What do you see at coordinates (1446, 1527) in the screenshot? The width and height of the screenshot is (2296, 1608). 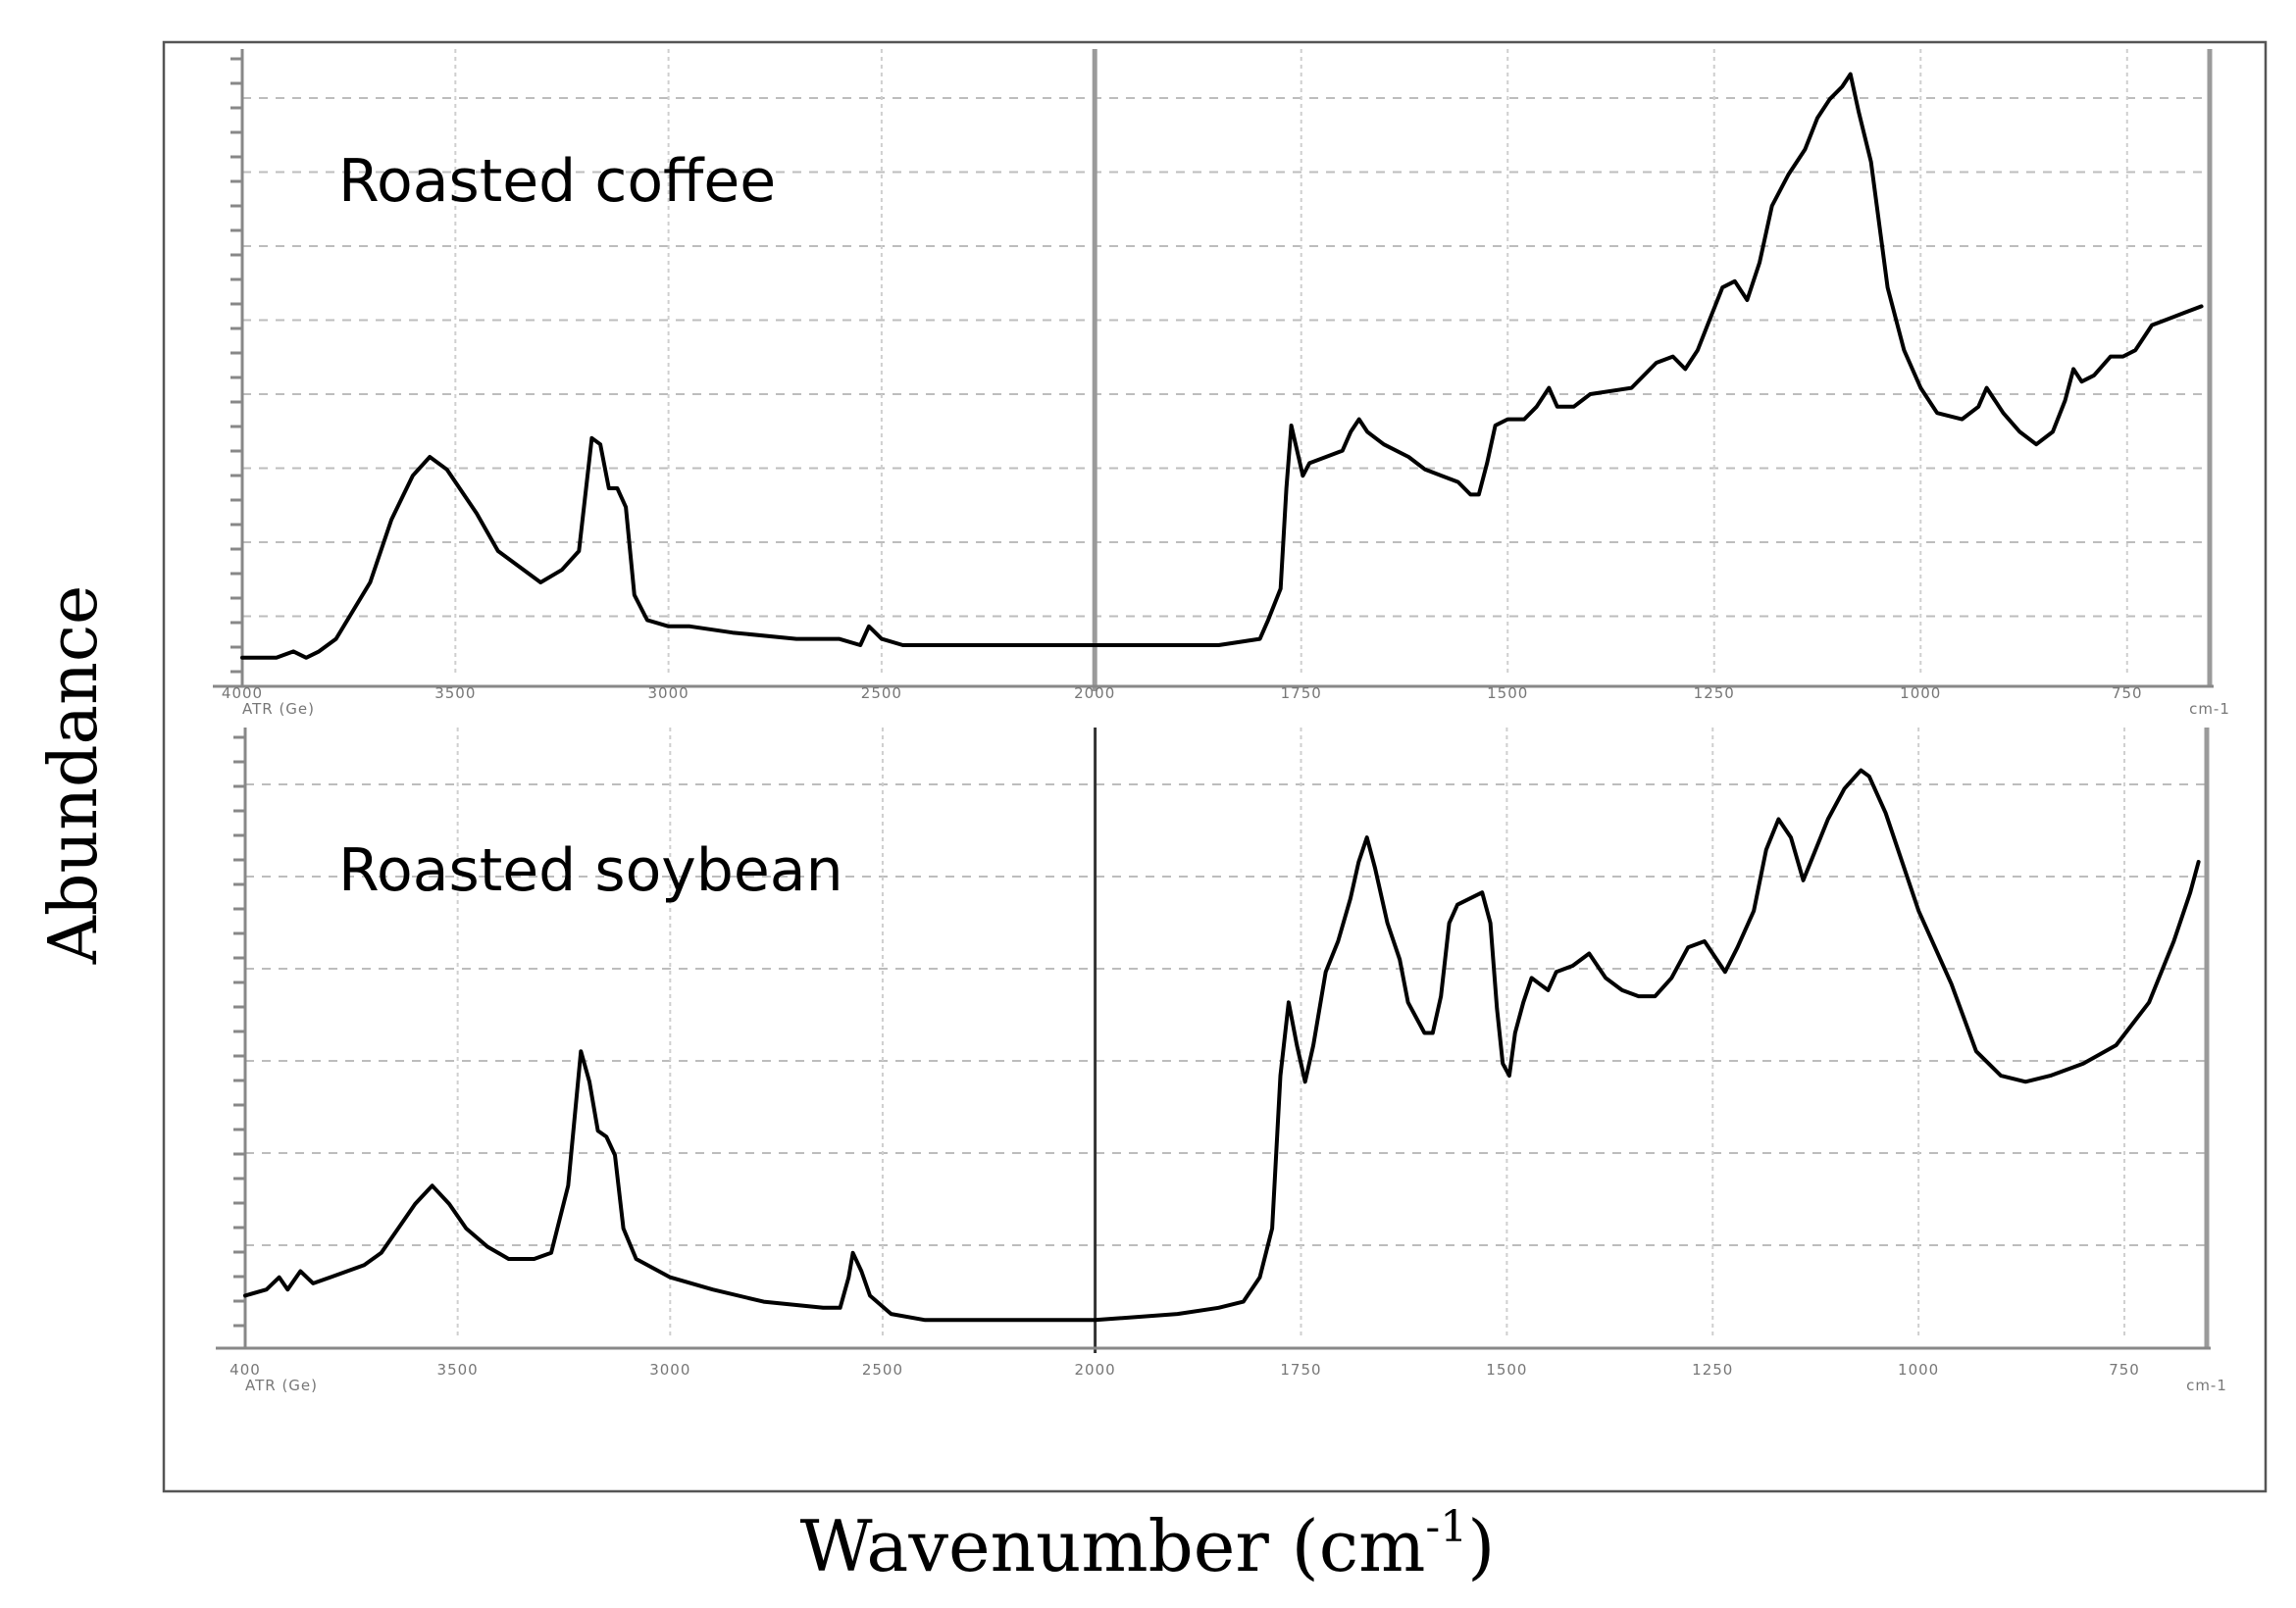 I see `x-axis-label-superscript: -1` at bounding box center [1446, 1527].